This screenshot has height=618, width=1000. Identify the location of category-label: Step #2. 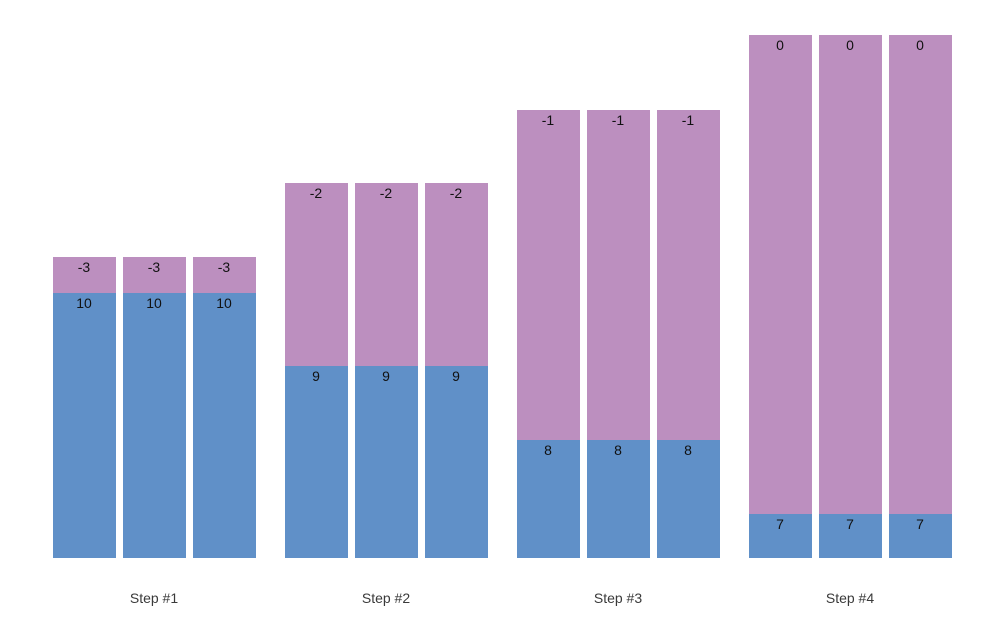
(386, 598).